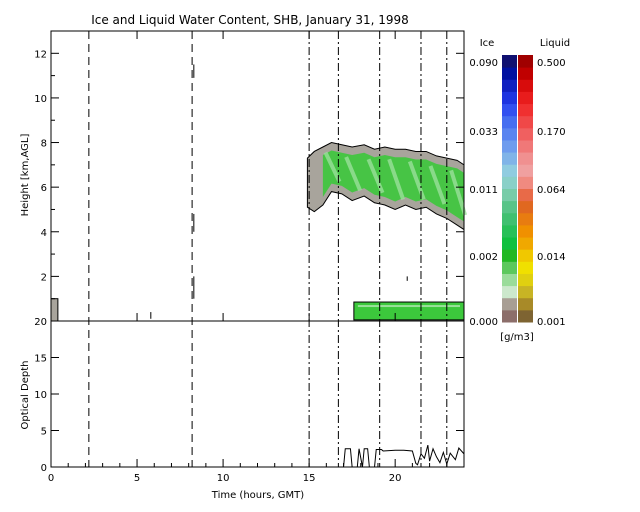  I want to click on time-axis-label: Time (hours, GMT), so click(258, 495).